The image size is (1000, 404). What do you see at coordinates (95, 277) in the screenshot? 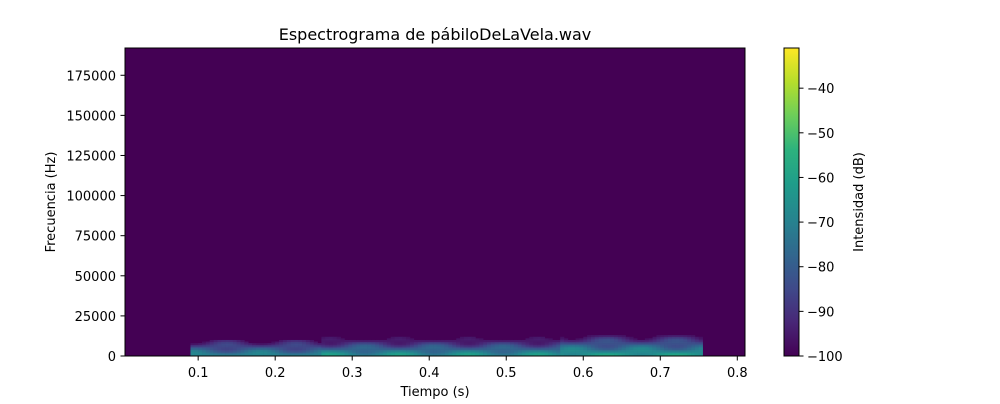
I see `y-tick-label: 50000` at bounding box center [95, 277].